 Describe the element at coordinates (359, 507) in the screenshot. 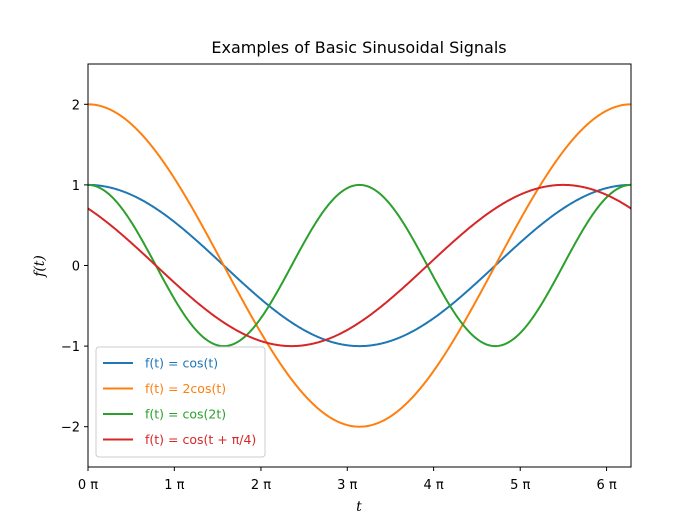

I see `x-axis-label: t` at that location.